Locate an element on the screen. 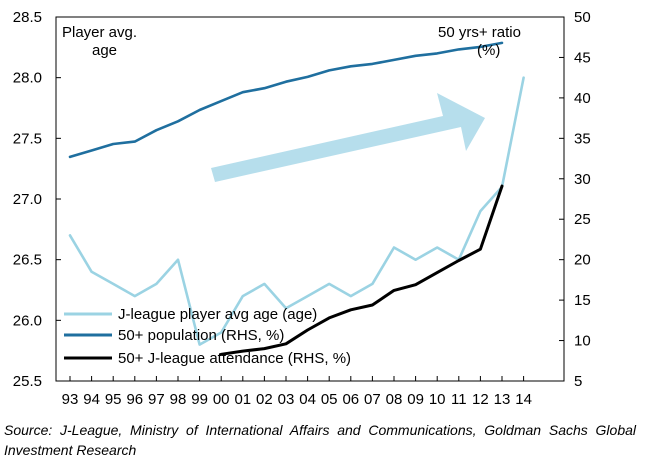 The image size is (645, 471). right-tick-label: 5 is located at coordinates (578, 381).